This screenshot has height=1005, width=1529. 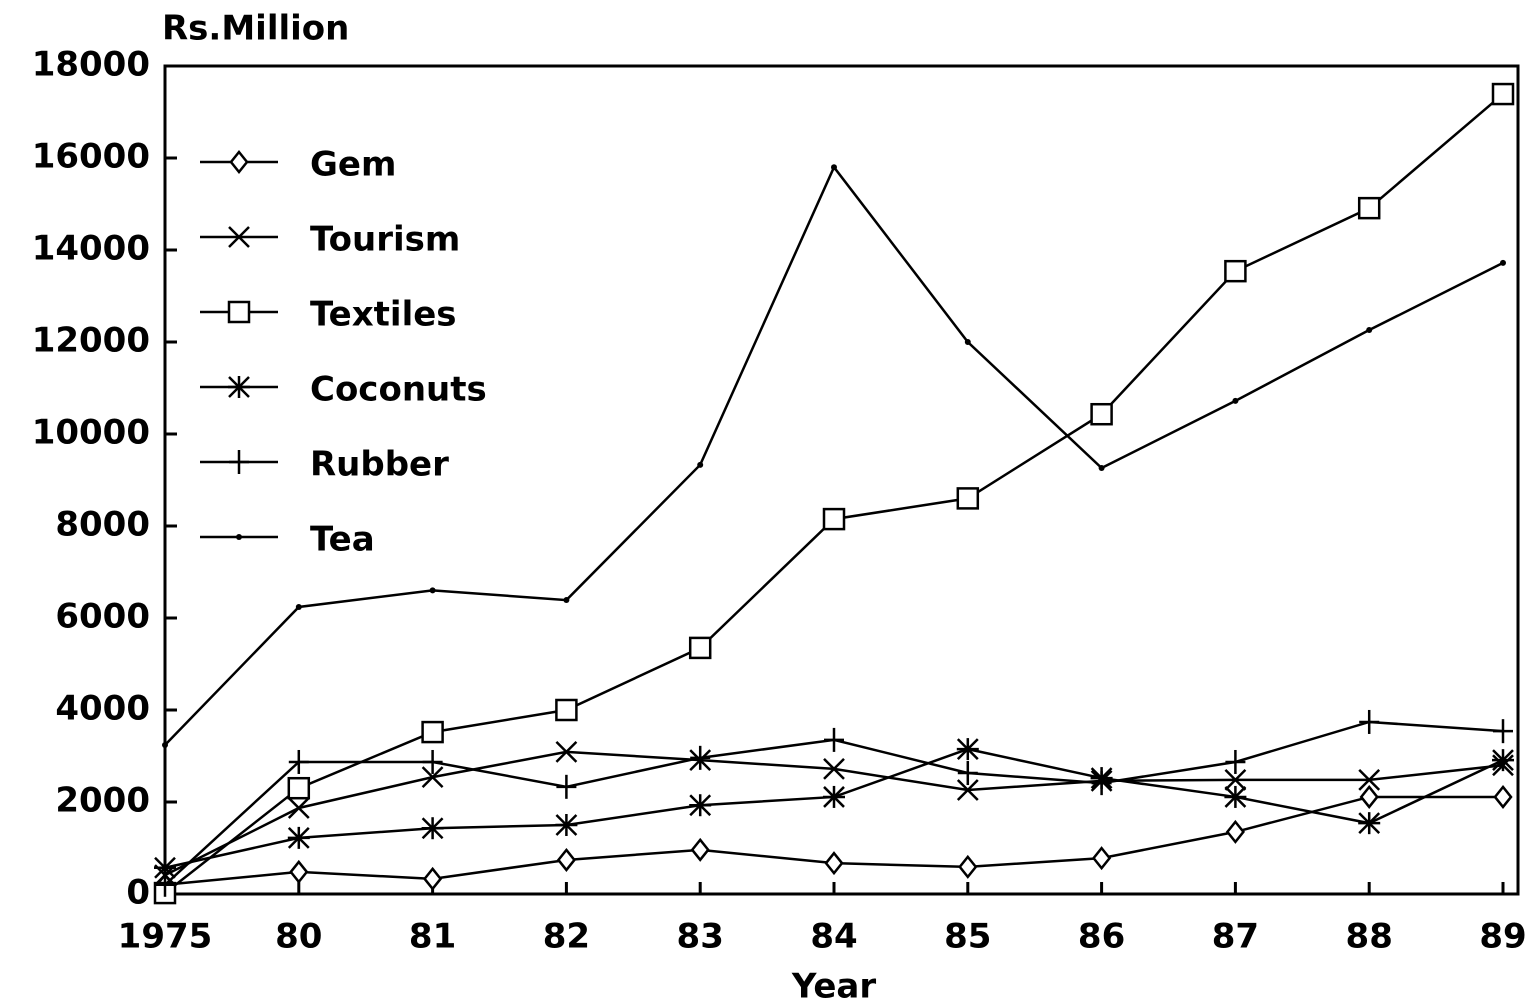 I want to click on x-tick-label: 84, so click(x=833, y=937).